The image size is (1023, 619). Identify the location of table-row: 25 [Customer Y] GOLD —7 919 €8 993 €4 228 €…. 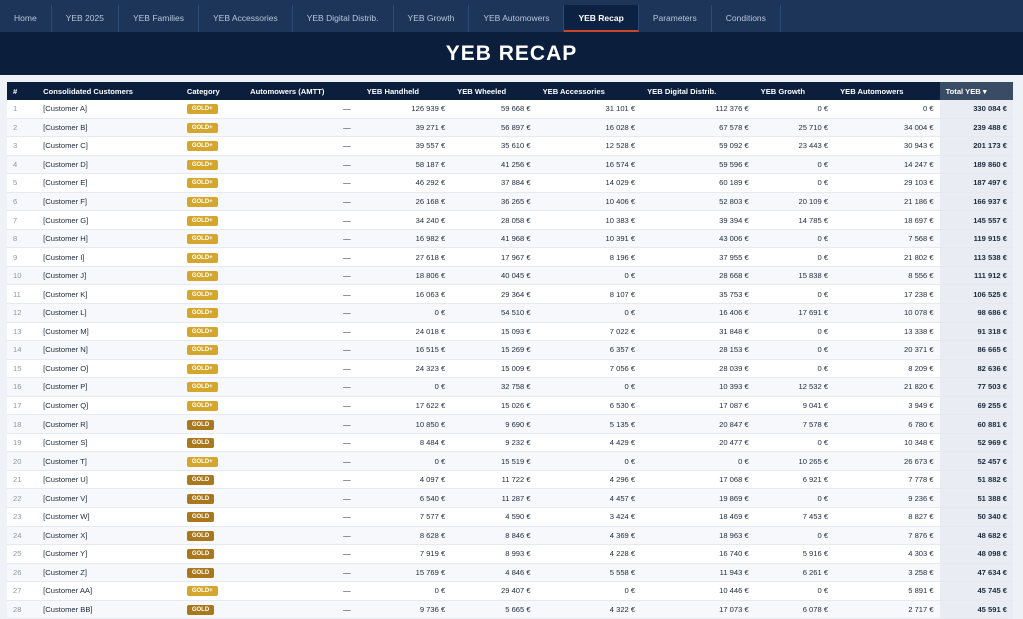
(510, 554).